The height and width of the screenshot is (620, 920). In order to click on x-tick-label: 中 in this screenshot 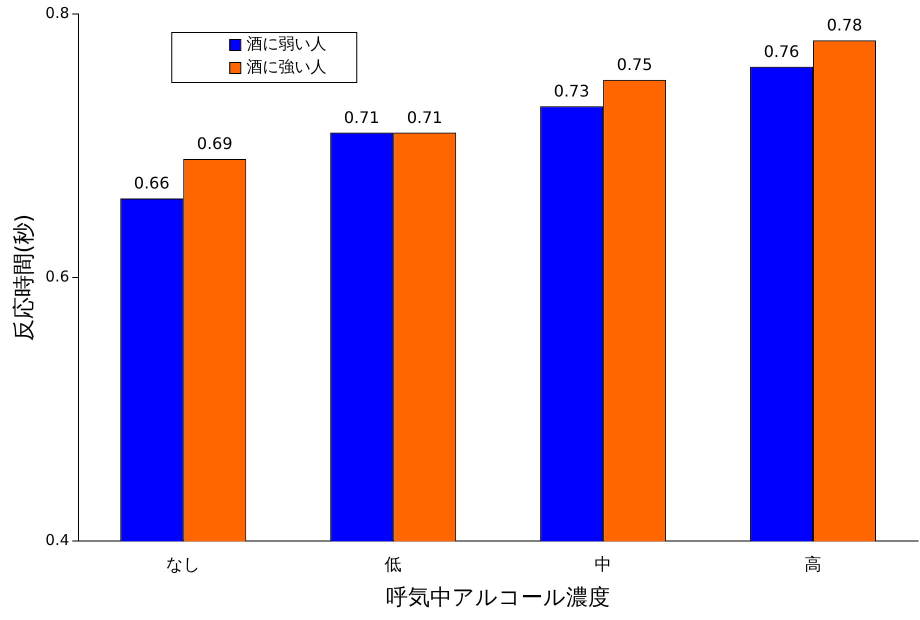, I will do `click(603, 564)`.